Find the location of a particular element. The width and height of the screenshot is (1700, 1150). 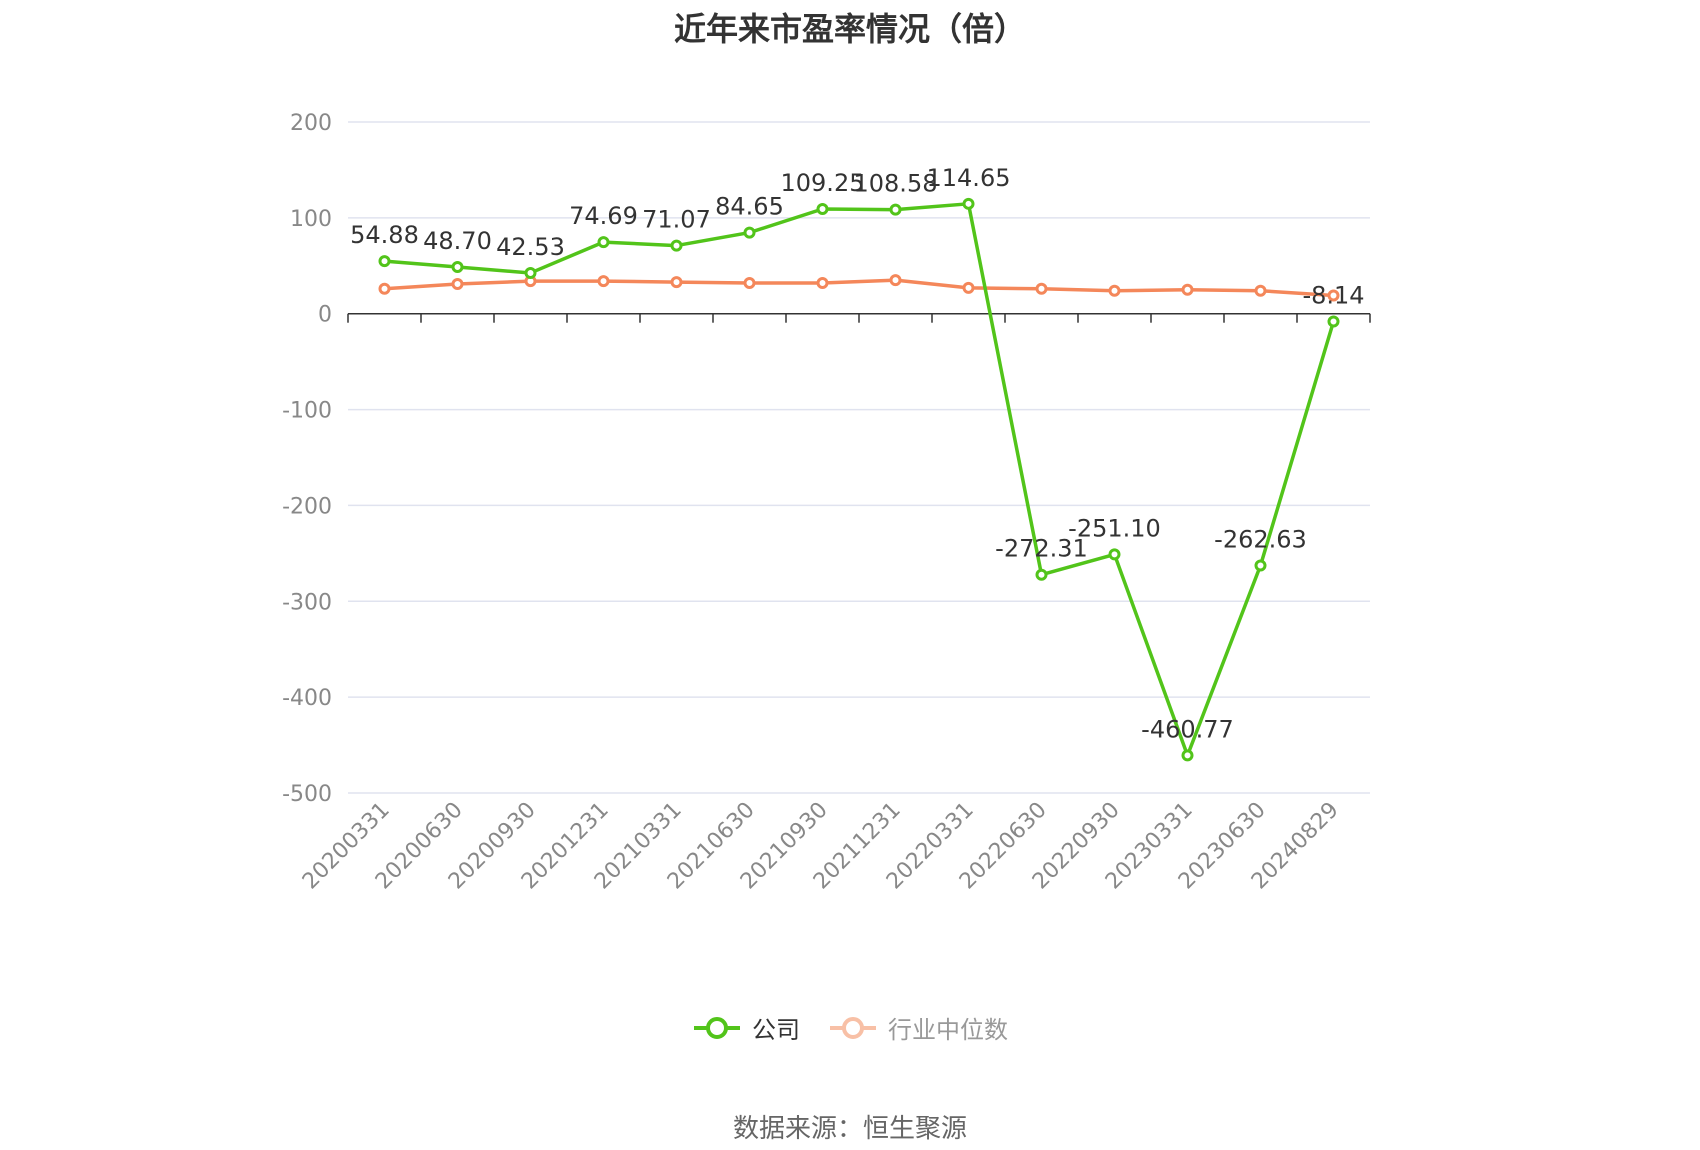

data-label-company: -272.31 is located at coordinates (1041, 549).